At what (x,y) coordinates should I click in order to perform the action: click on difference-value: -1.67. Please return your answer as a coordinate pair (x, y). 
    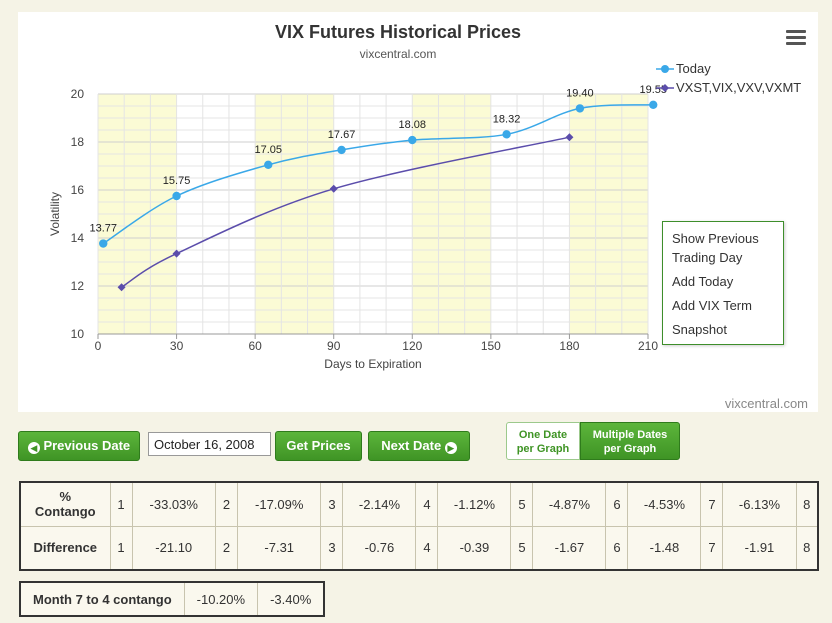
    Looking at the image, I should click on (569, 548).